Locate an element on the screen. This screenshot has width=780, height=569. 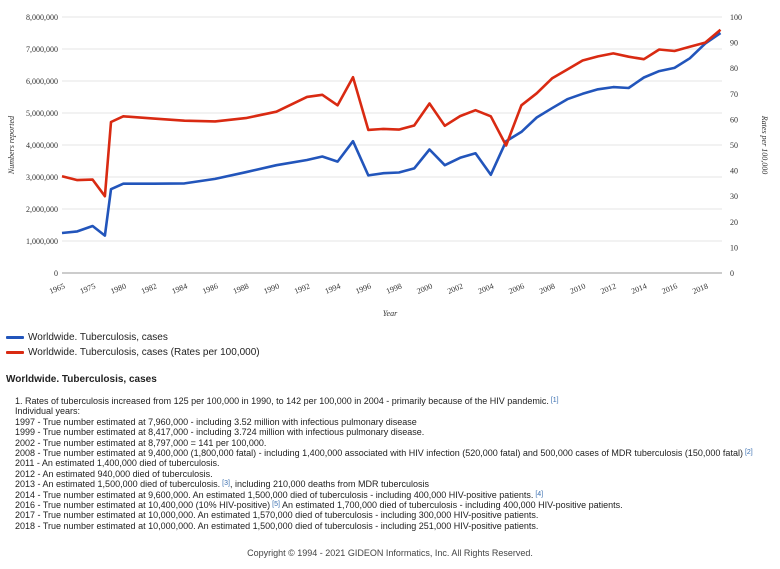
x-tick-label: 2002 is located at coordinates (455, 289).